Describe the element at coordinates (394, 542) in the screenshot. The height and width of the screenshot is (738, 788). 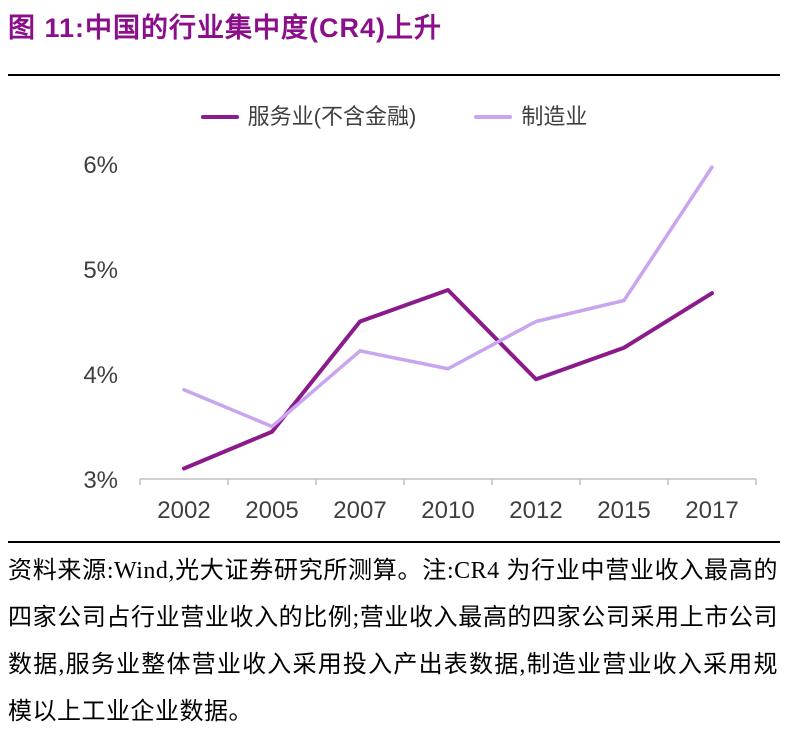
I see `bottom-divider` at that location.